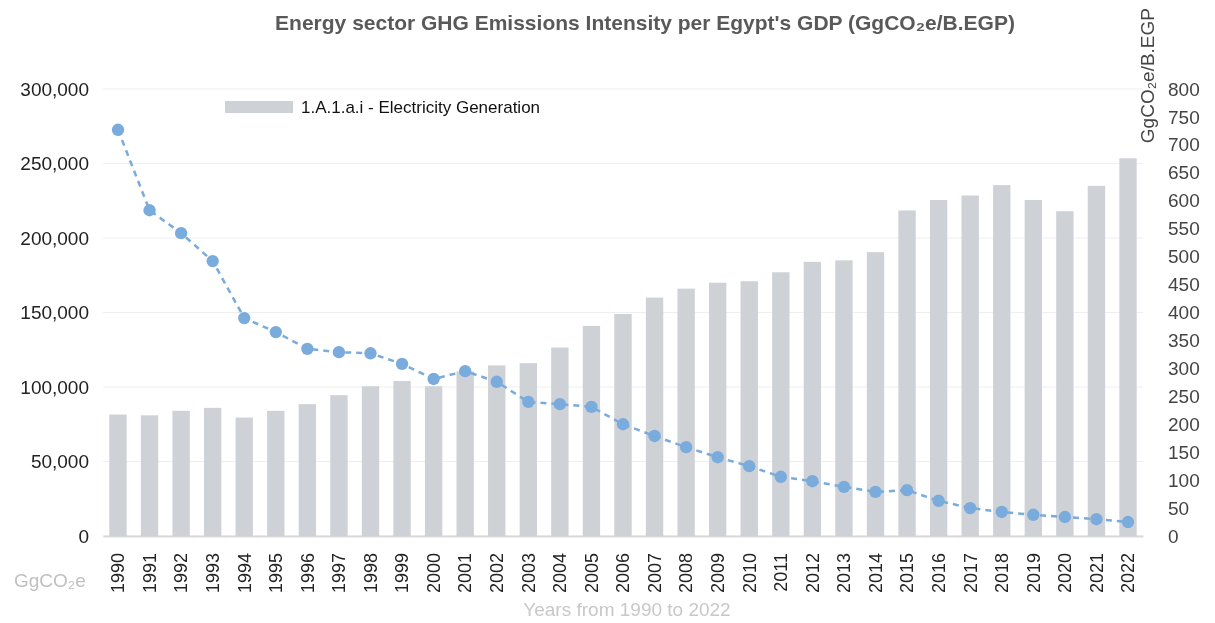 The height and width of the screenshot is (623, 1215). I want to click on x-tick-label: 2004, so click(560, 573).